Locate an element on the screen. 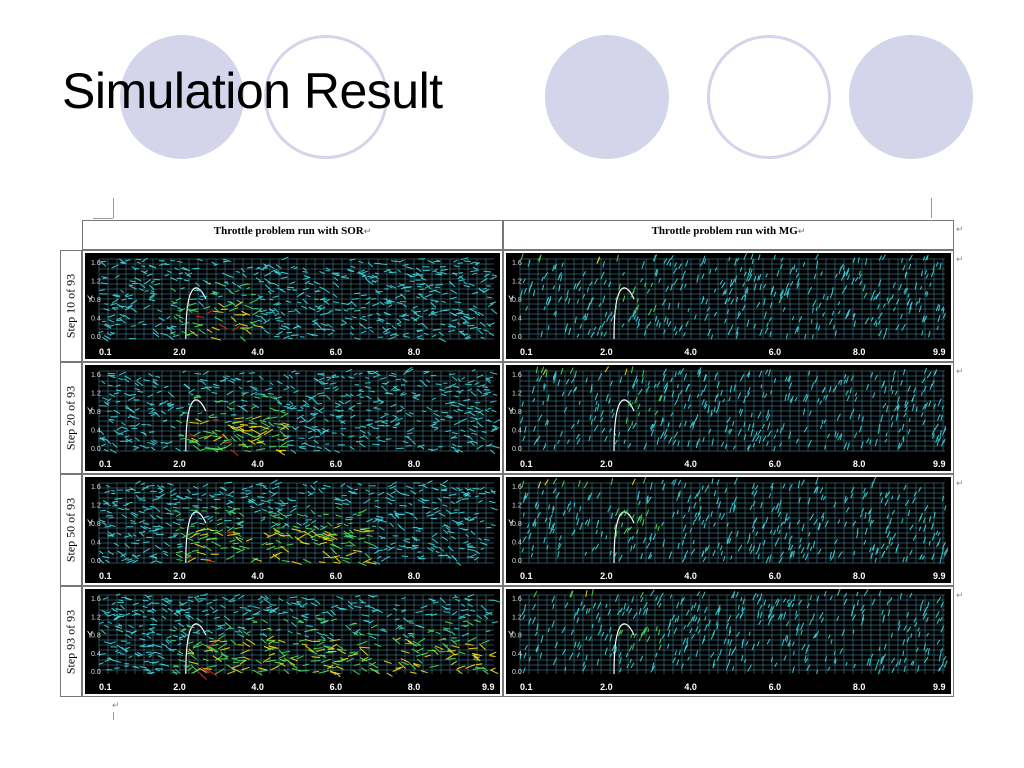 This screenshot has height=768, width=1024. plot-cell-mg-step-93: Y 1.6 1.2 0.8 0.4 0.0 0.1 2.0 4.0 6.0 8.0 9.9 is located at coordinates (728, 641).